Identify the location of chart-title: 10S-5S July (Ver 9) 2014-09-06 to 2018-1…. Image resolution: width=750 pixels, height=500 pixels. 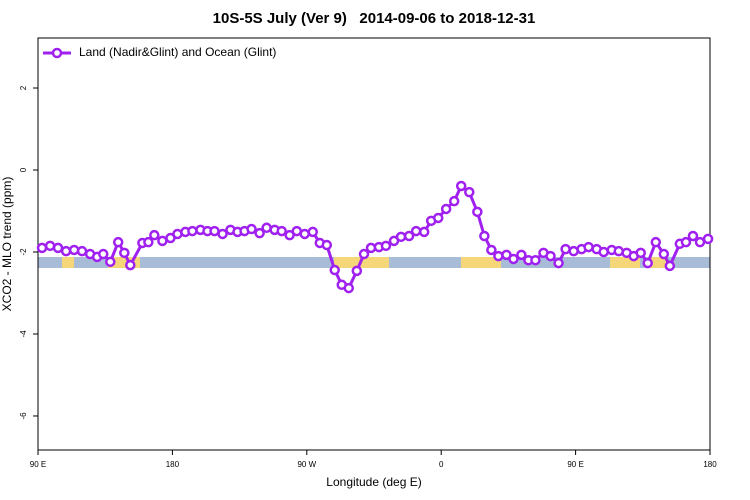
(374, 18).